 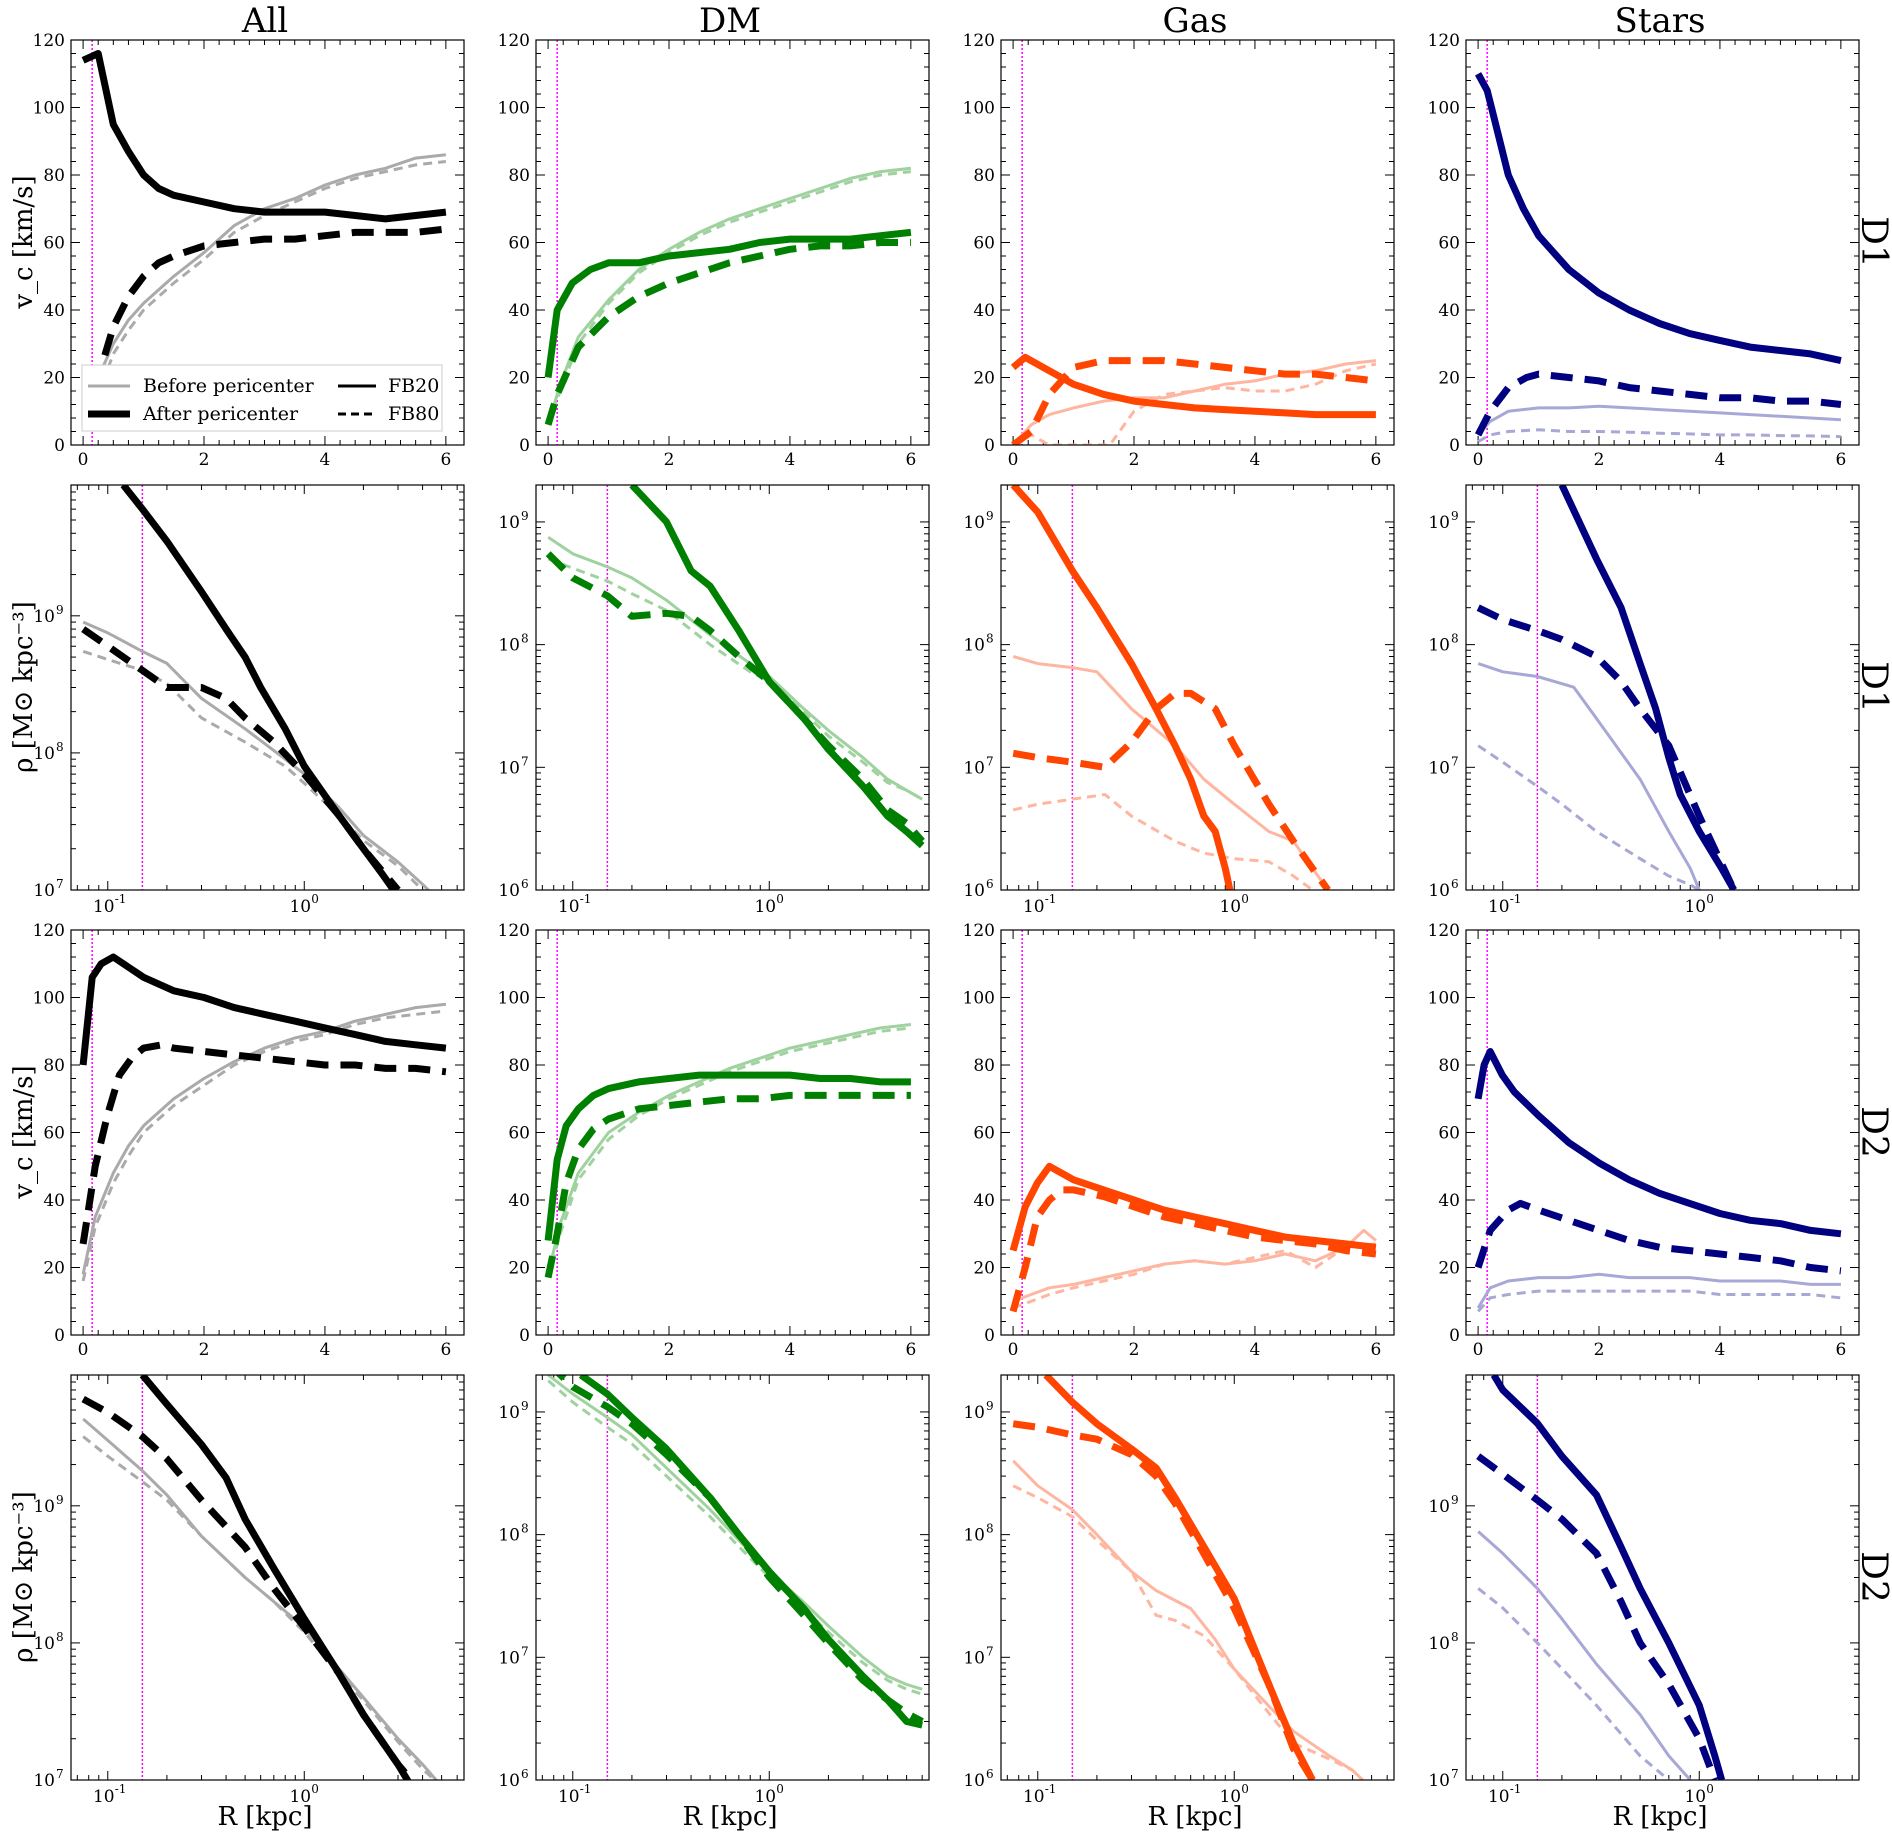 I want to click on panel-3-stars: 0 20 40 60 80 100 120 0 2 4 6, so click(x=1644, y=1140).